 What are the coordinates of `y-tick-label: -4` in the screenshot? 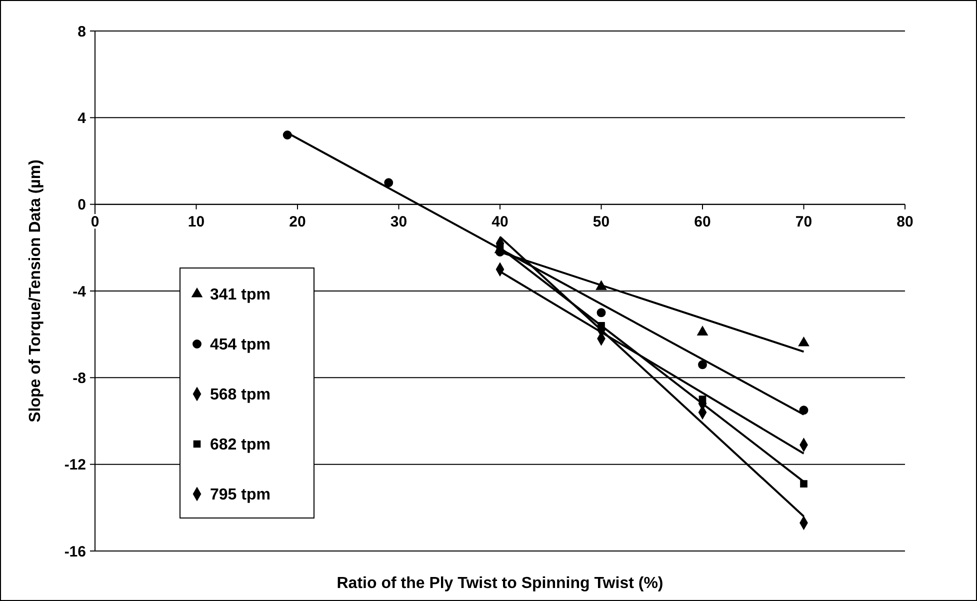 It's located at (79, 291).